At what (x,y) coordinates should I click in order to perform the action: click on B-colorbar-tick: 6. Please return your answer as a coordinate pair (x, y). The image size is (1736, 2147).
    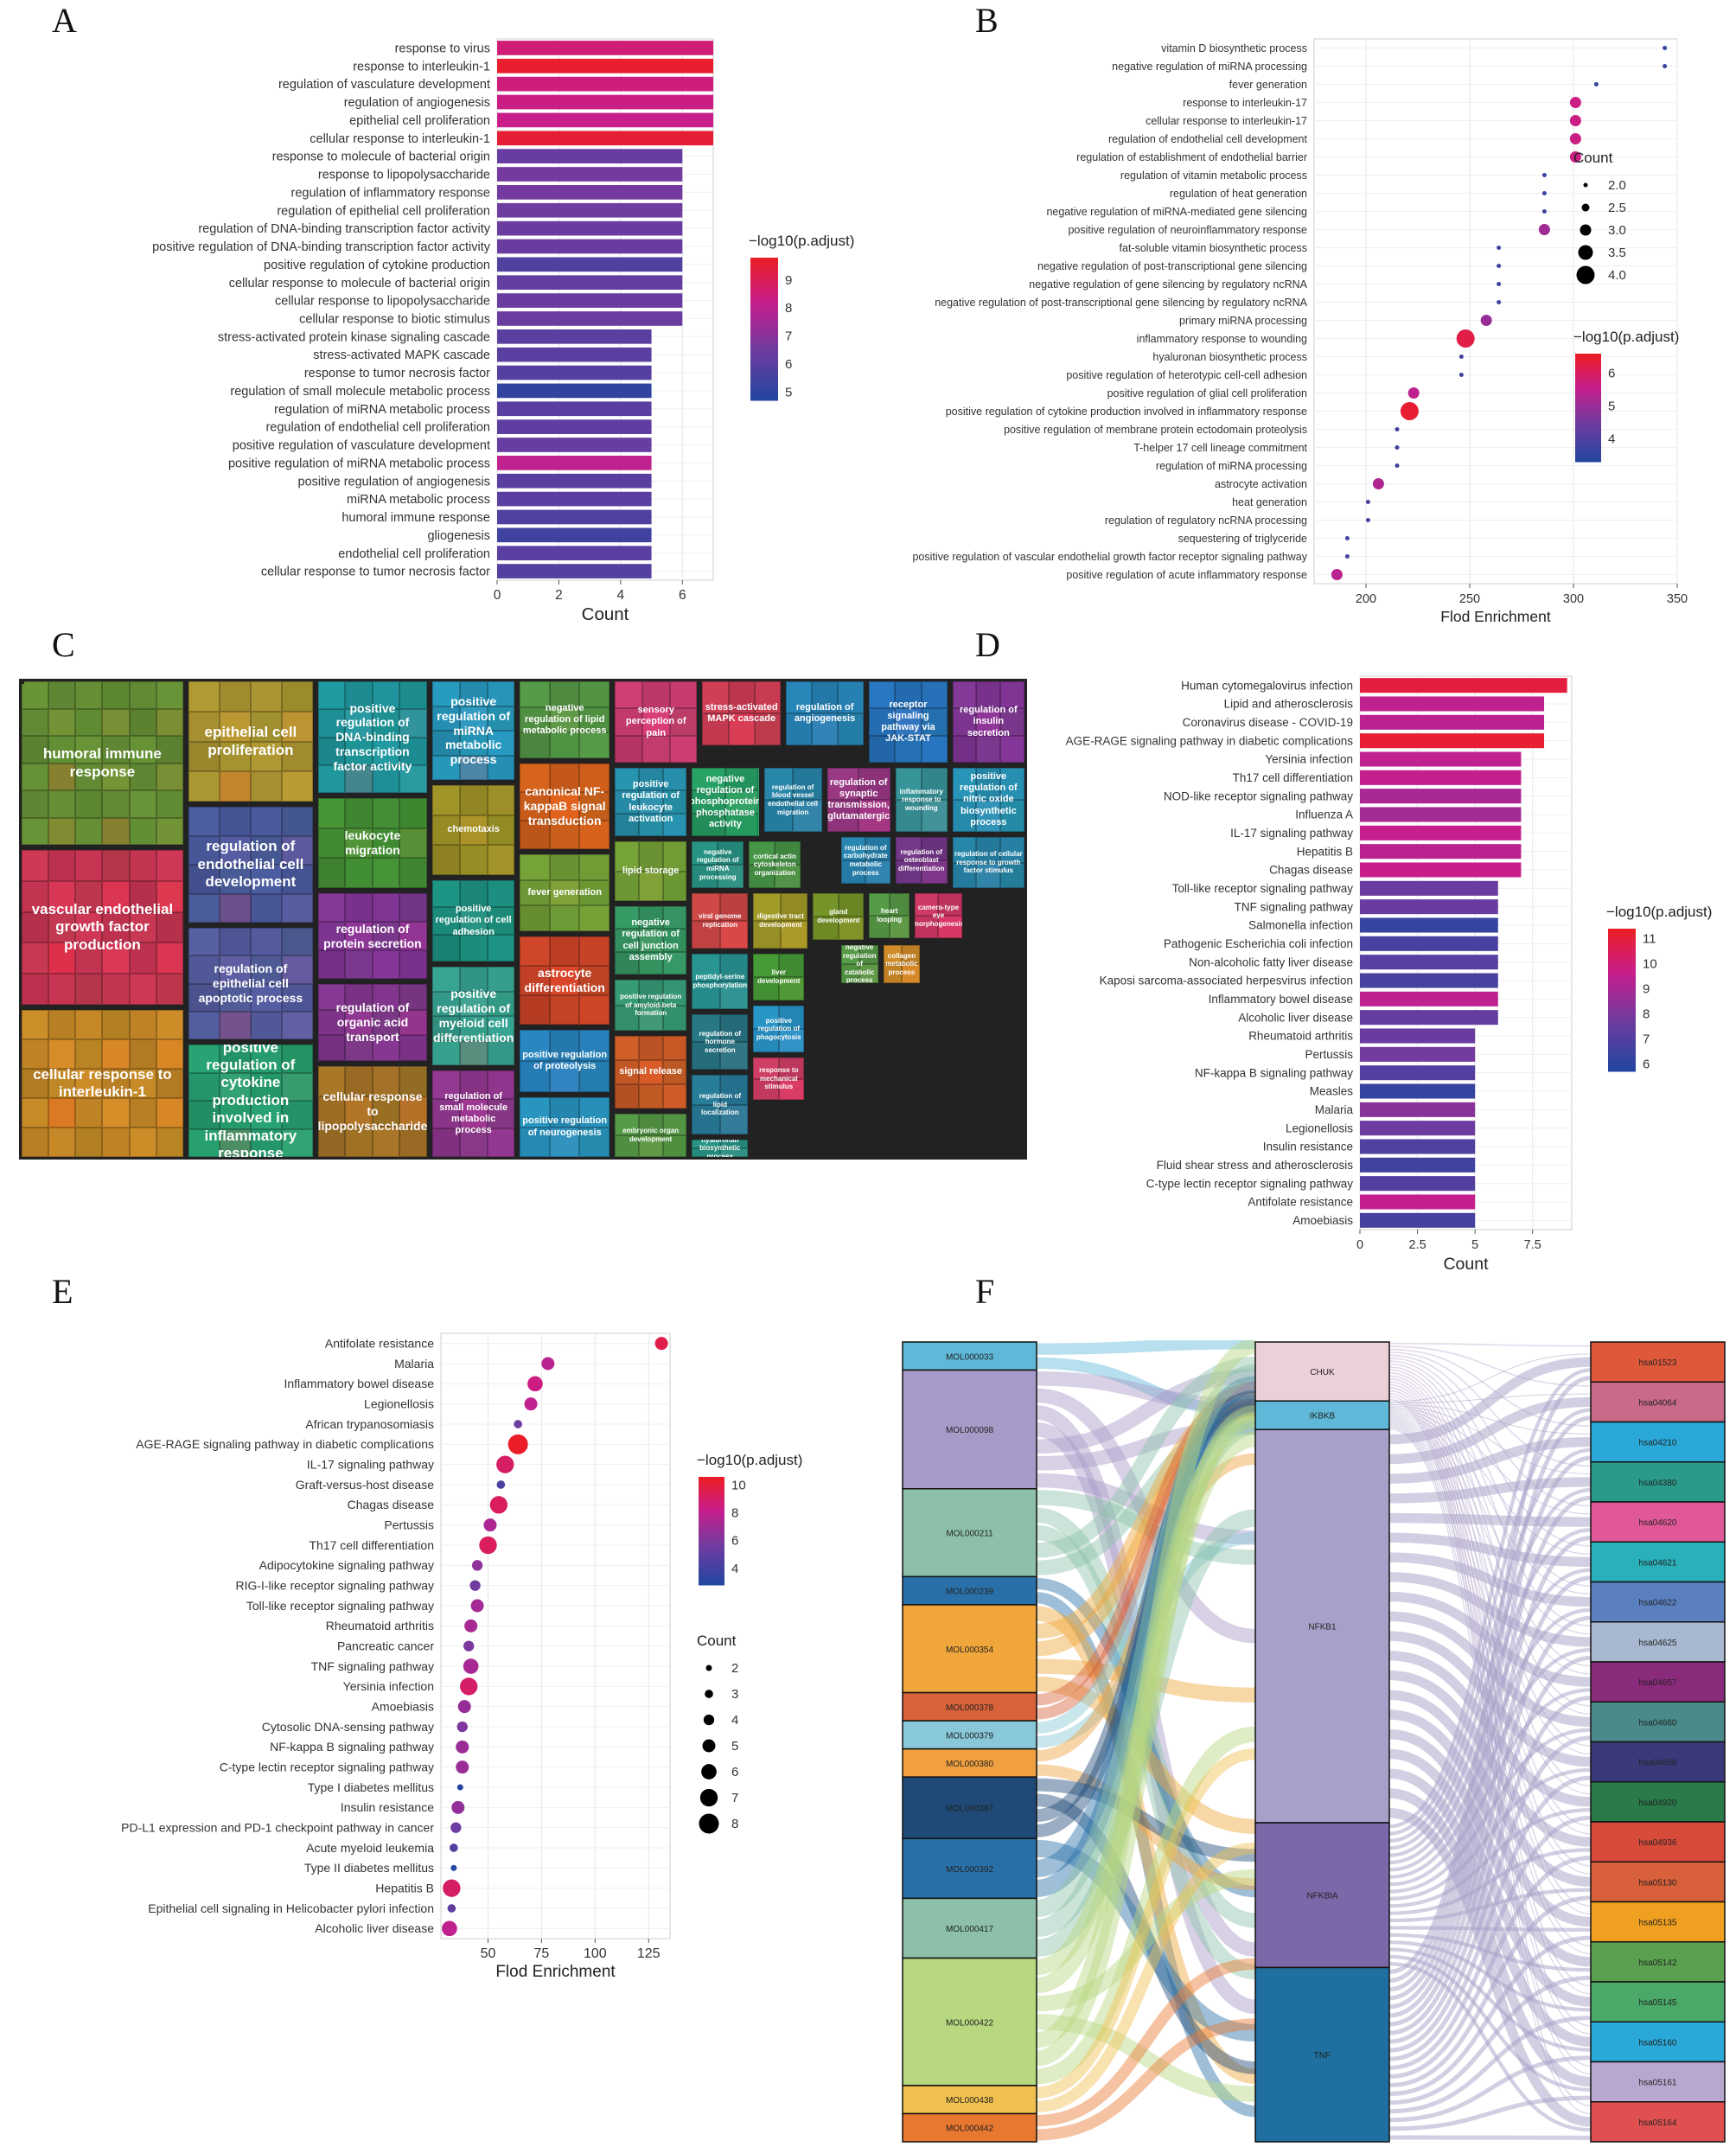
    Looking at the image, I should click on (1611, 374).